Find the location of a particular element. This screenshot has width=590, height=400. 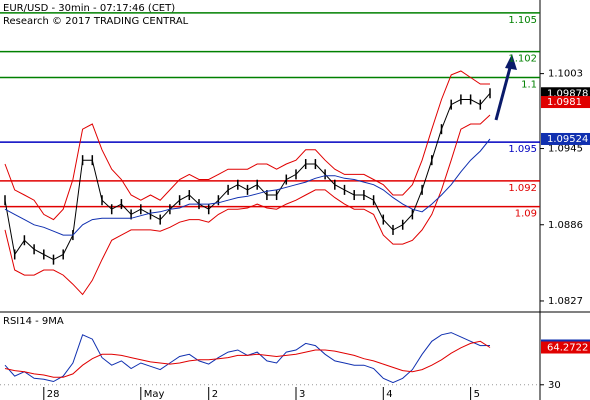

x-tick-label: 5 is located at coordinates (477, 394).